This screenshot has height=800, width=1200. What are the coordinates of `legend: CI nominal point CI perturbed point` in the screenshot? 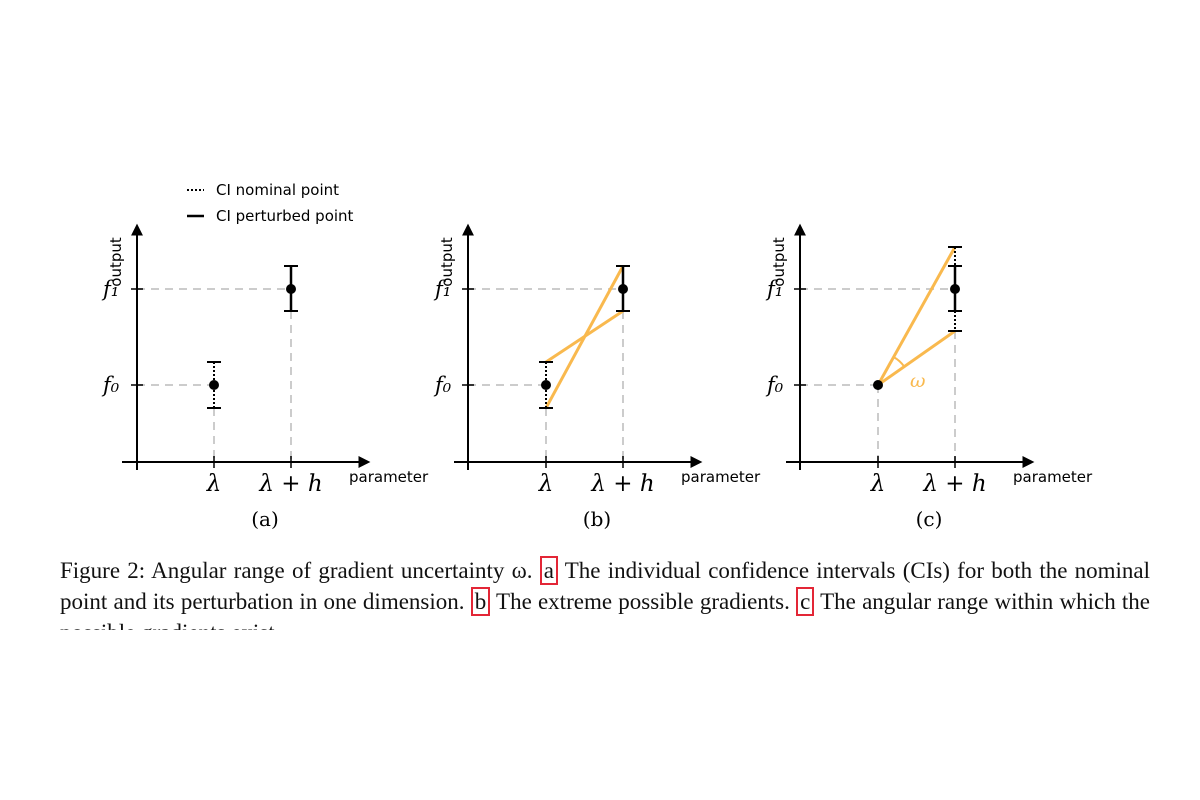 It's located at (270, 203).